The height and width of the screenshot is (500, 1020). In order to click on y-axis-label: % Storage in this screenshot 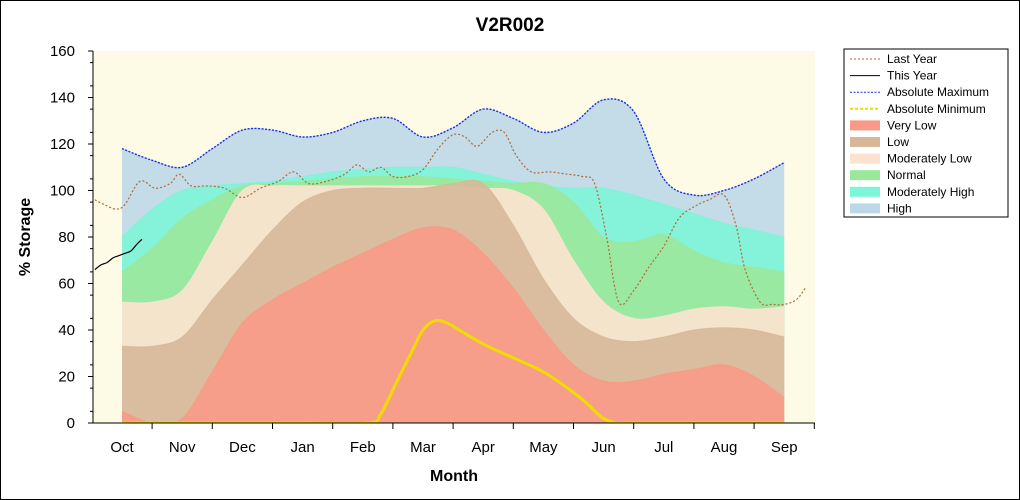, I will do `click(25, 237)`.